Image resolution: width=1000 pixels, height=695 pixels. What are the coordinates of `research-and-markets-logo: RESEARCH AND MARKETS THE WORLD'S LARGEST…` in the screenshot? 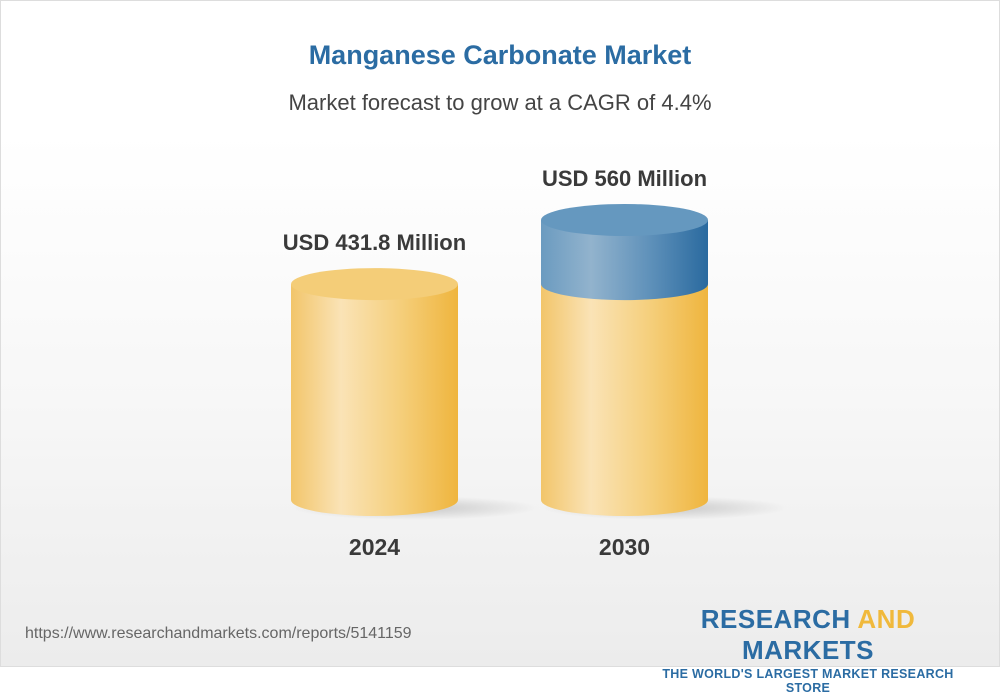 It's located at (808, 649).